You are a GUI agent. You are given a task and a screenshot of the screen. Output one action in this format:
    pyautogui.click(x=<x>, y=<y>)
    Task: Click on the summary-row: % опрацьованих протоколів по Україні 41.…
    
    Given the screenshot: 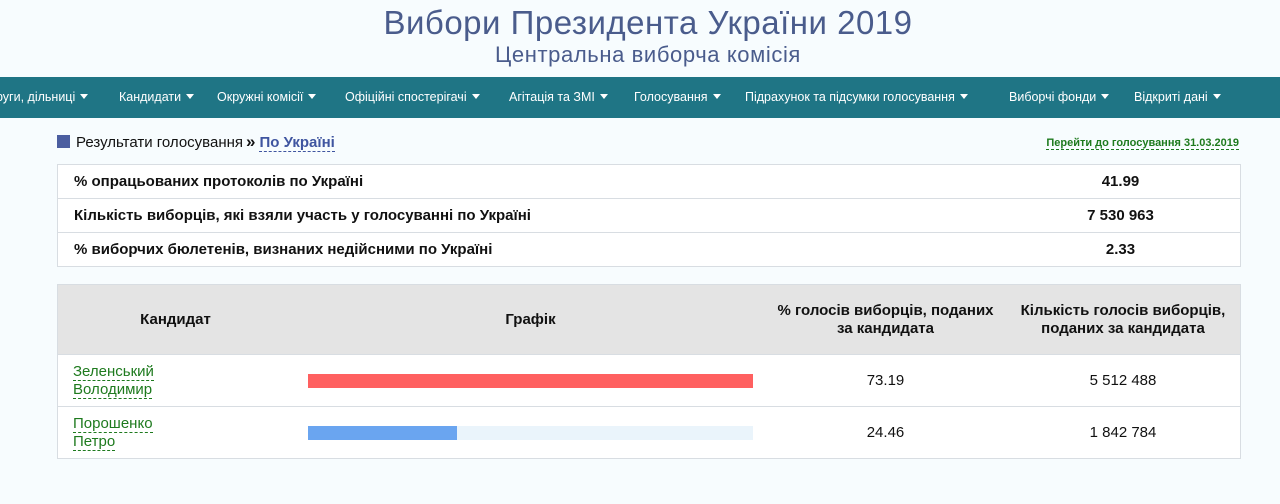 What is the action you would take?
    pyautogui.click(x=649, y=182)
    